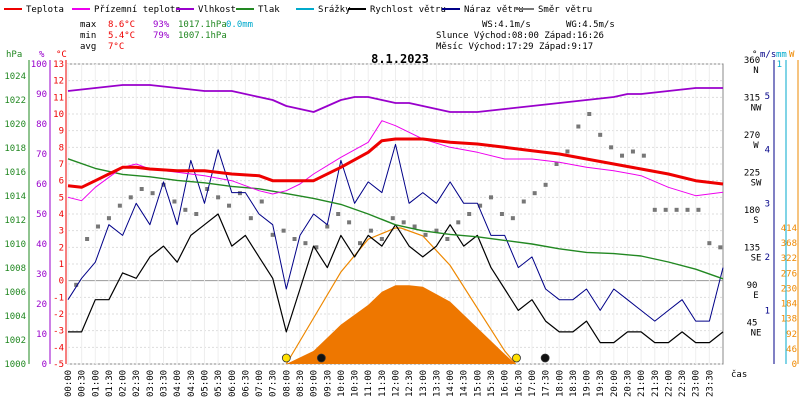 The image size is (800, 400). Describe the element at coordinates (395, 98) in the screenshot. I see `humidity-line` at that location.